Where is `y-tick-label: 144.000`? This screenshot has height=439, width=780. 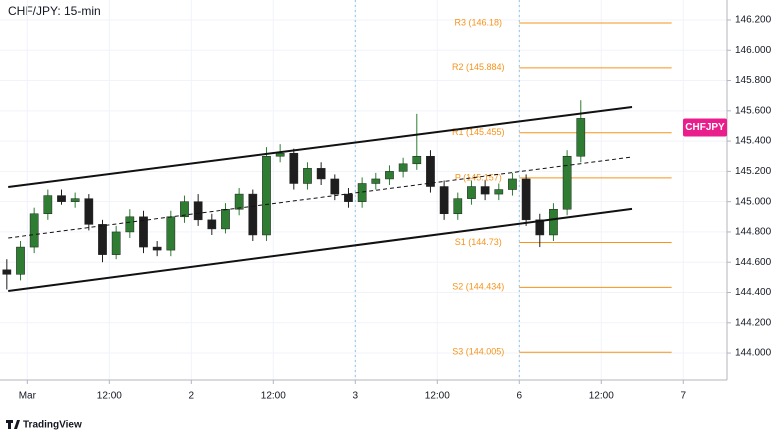 y-tick-label: 144.000 is located at coordinates (753, 353).